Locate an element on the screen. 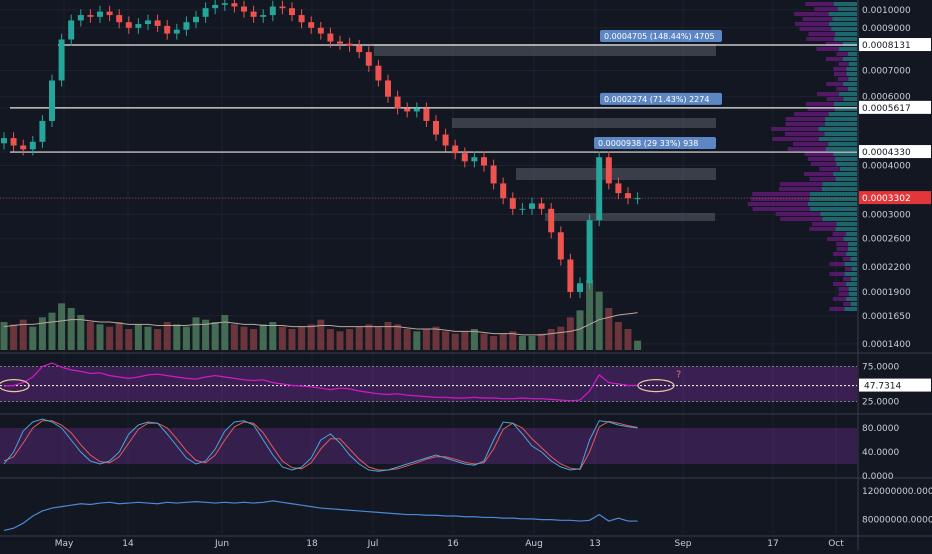 The width and height of the screenshot is (932, 554). rsi-pane: ? is located at coordinates (428, 382).